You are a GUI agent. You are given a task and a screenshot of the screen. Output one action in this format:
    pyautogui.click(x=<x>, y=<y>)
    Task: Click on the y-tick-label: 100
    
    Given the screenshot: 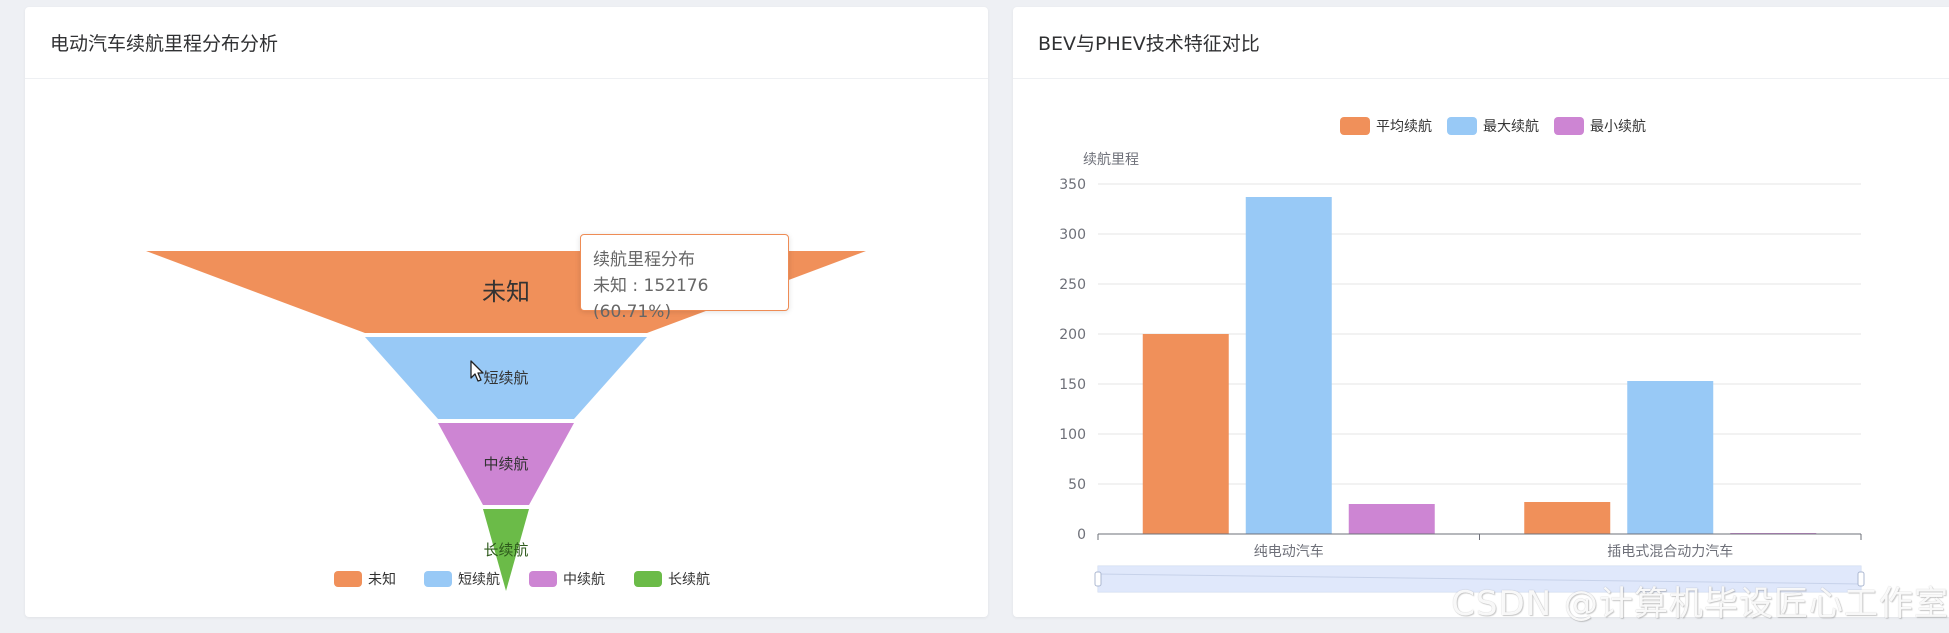 What is the action you would take?
    pyautogui.click(x=1072, y=435)
    